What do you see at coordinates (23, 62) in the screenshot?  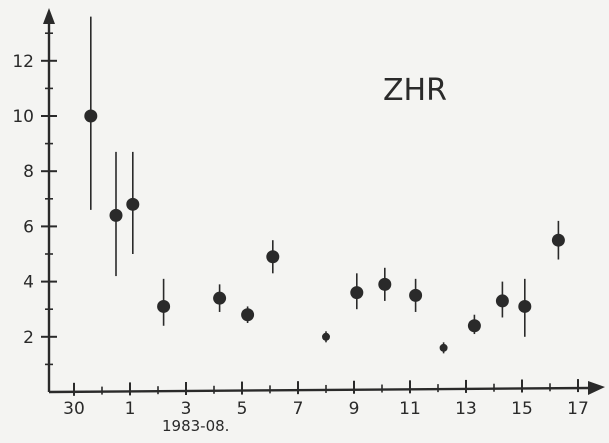 I see `y-tick-label: 12` at bounding box center [23, 62].